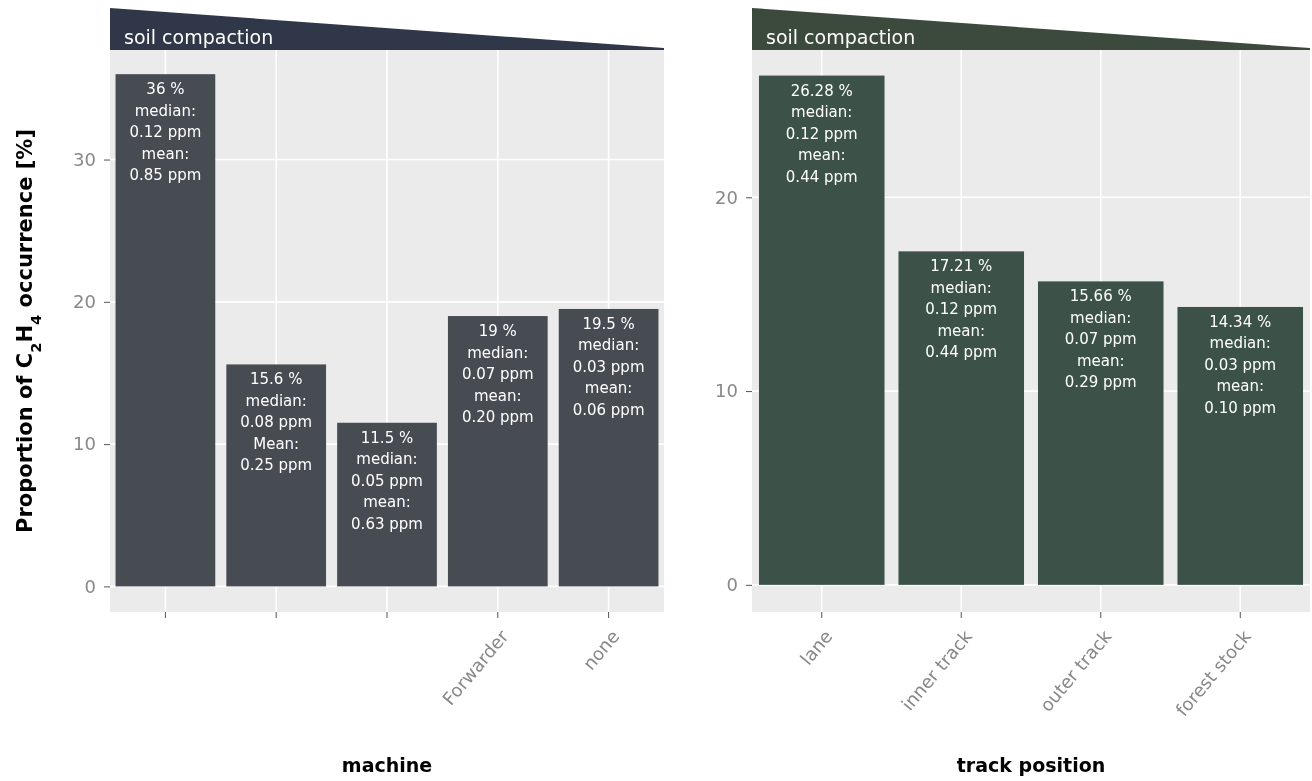 The image size is (1312, 781). What do you see at coordinates (608, 366) in the screenshot?
I see `data-label: 19.5 % median: 0.03 ppm mean: 0.06 ppm` at bounding box center [608, 366].